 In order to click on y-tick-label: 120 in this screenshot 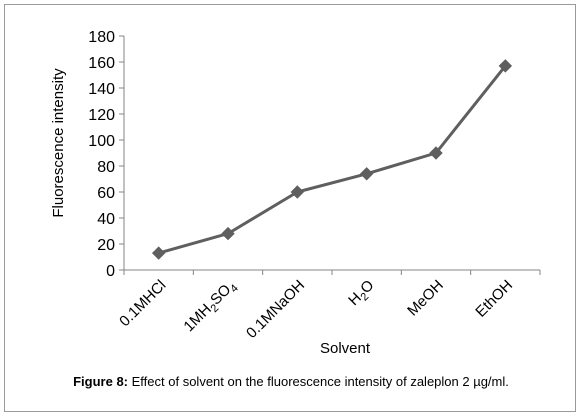, I will do `click(101, 115)`.